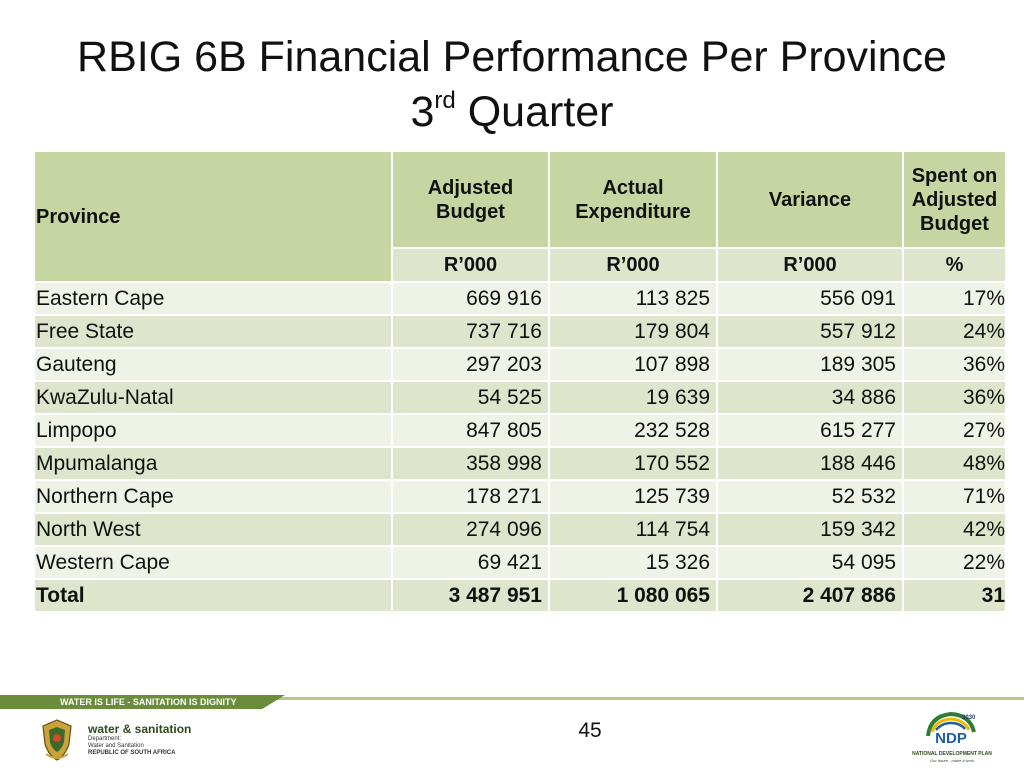  Describe the element at coordinates (213, 463) in the screenshot. I see `cell-province: Mpumalanga` at that location.